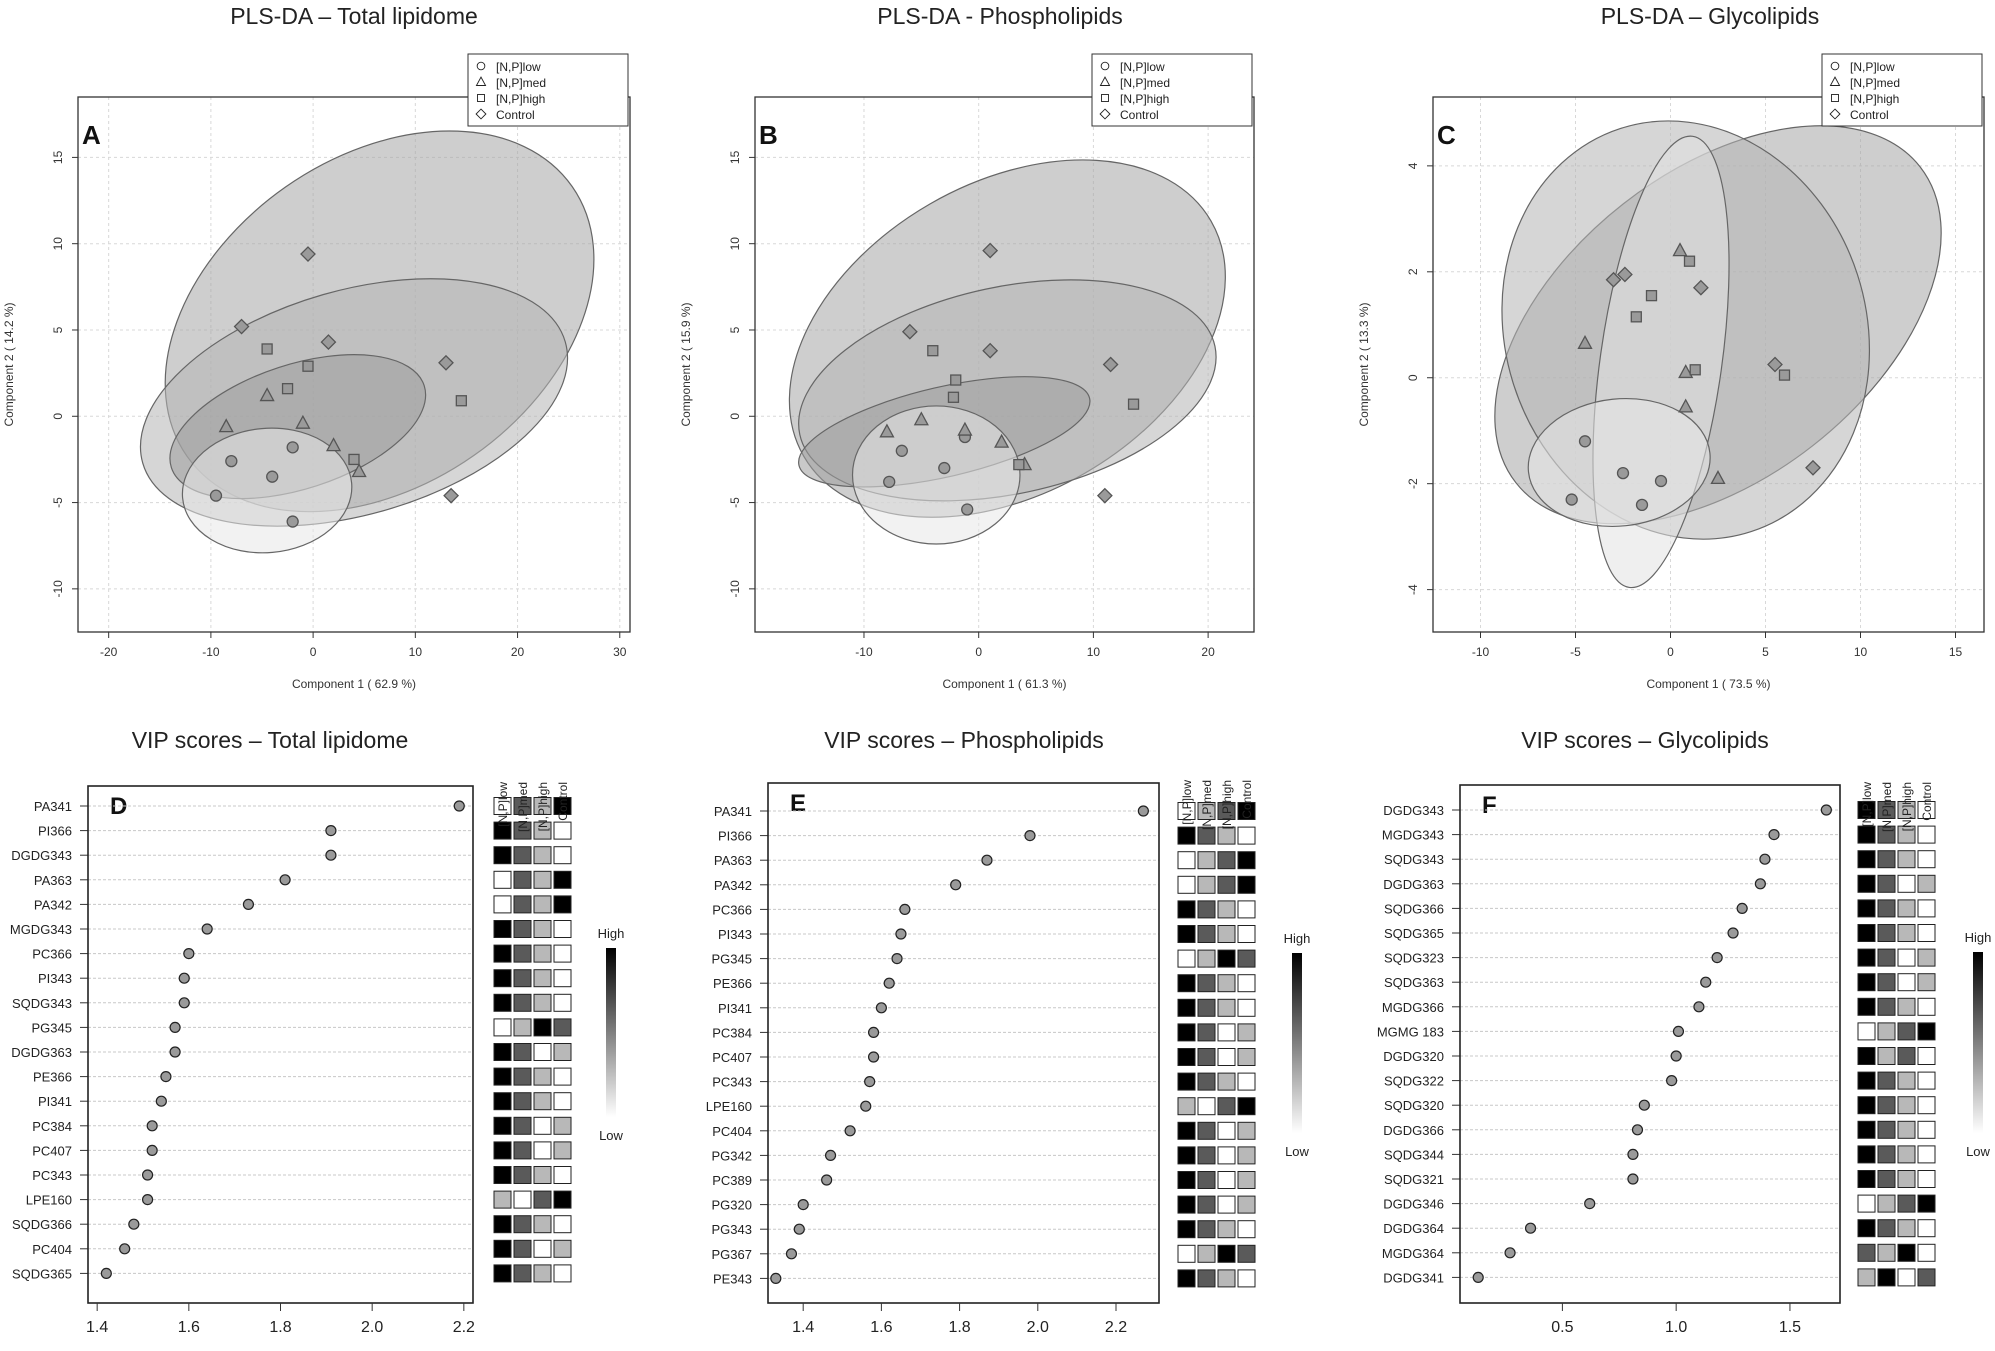 The width and height of the screenshot is (1995, 1351). I want to click on chart-title: PLS-DA - Phospholipids, so click(999, 16).